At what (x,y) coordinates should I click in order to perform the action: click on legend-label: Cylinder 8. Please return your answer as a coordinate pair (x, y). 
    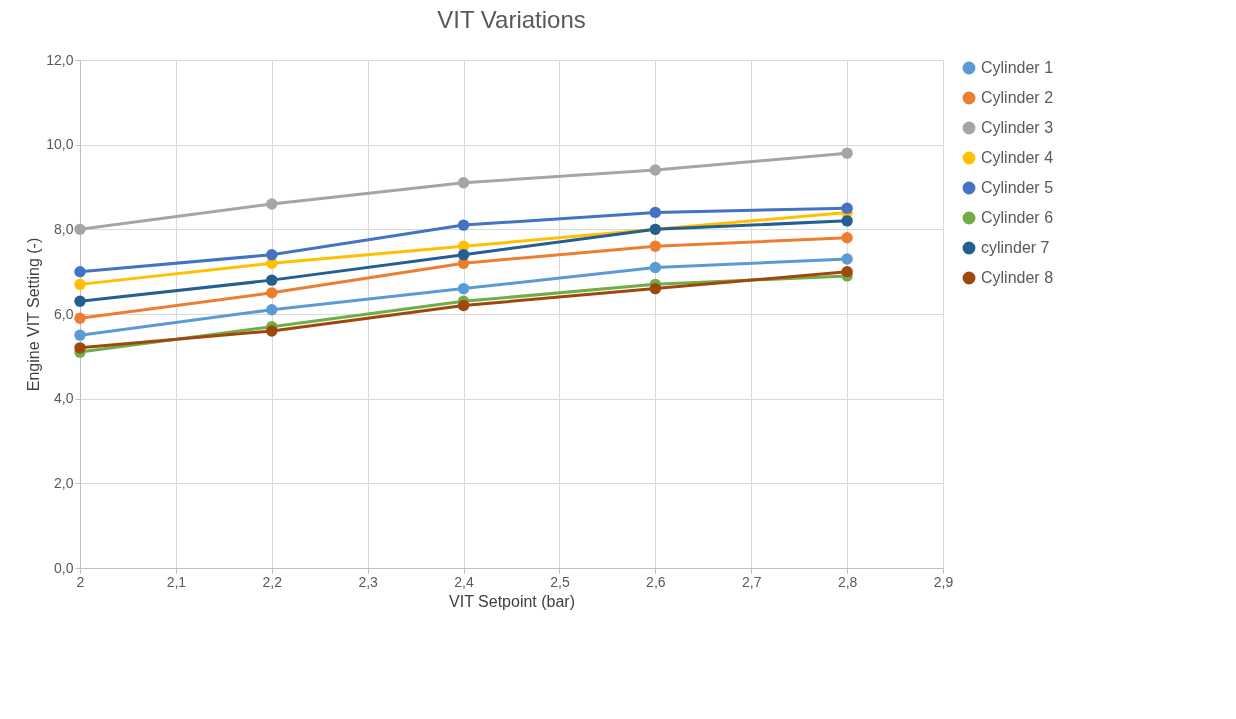
    Looking at the image, I should click on (1017, 277).